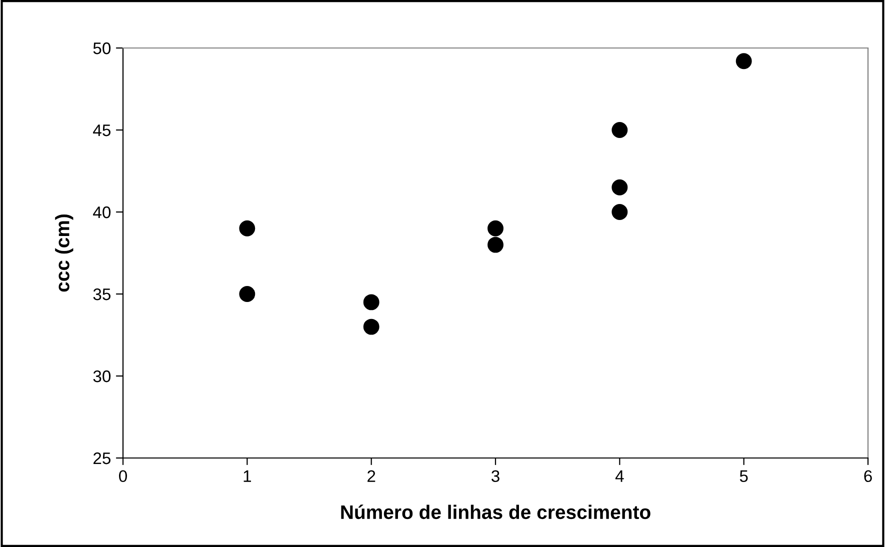 This screenshot has height=547, width=885. What do you see at coordinates (495, 512) in the screenshot?
I see `x-axis-title: Número de linhas de crescimento` at bounding box center [495, 512].